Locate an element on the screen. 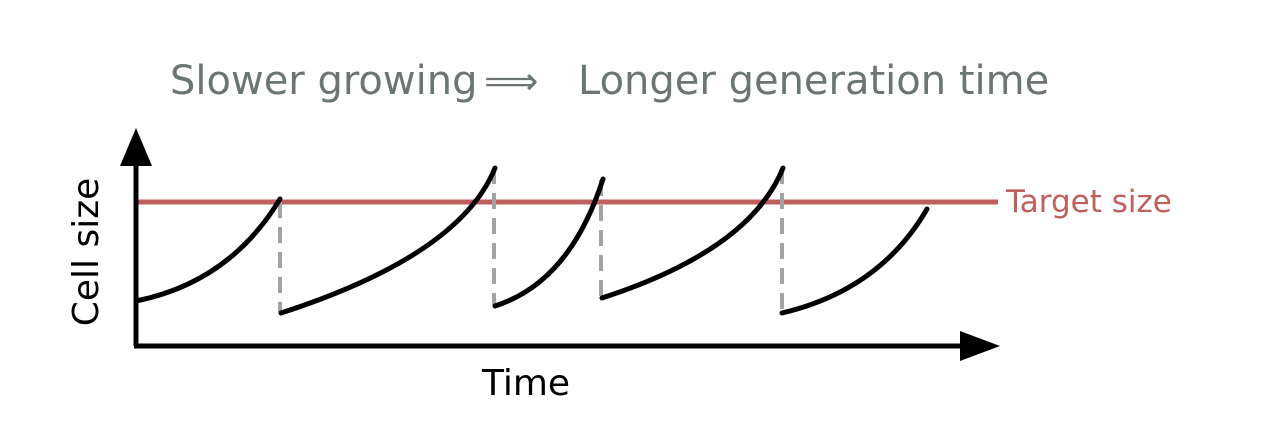 This screenshot has height=442, width=1280. title-right: Longer generation time is located at coordinates (813, 81).